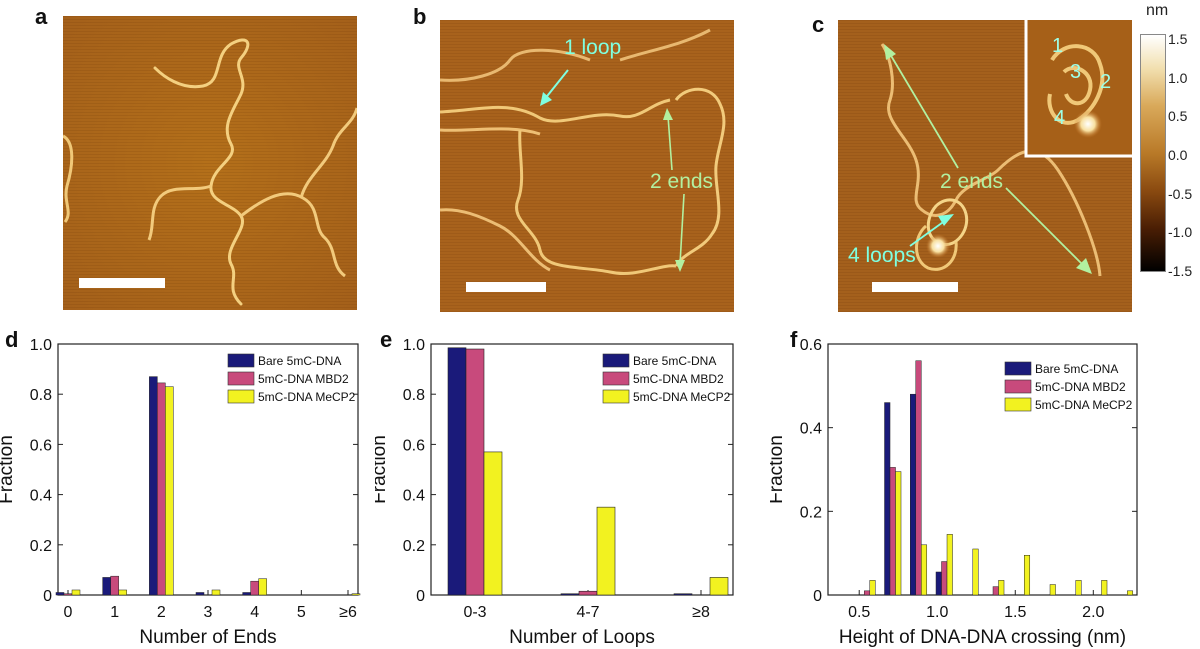  What do you see at coordinates (299, 361) in the screenshot?
I see `legend-label: Bare 5mC-DNA` at bounding box center [299, 361].